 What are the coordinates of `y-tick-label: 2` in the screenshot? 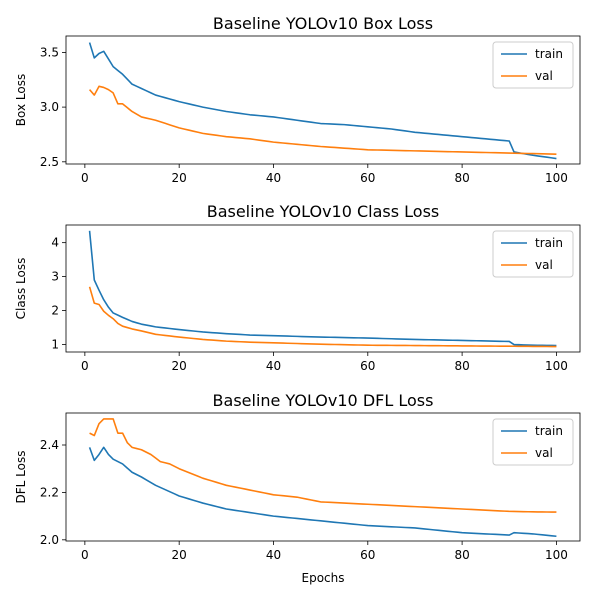 It's located at (55, 311).